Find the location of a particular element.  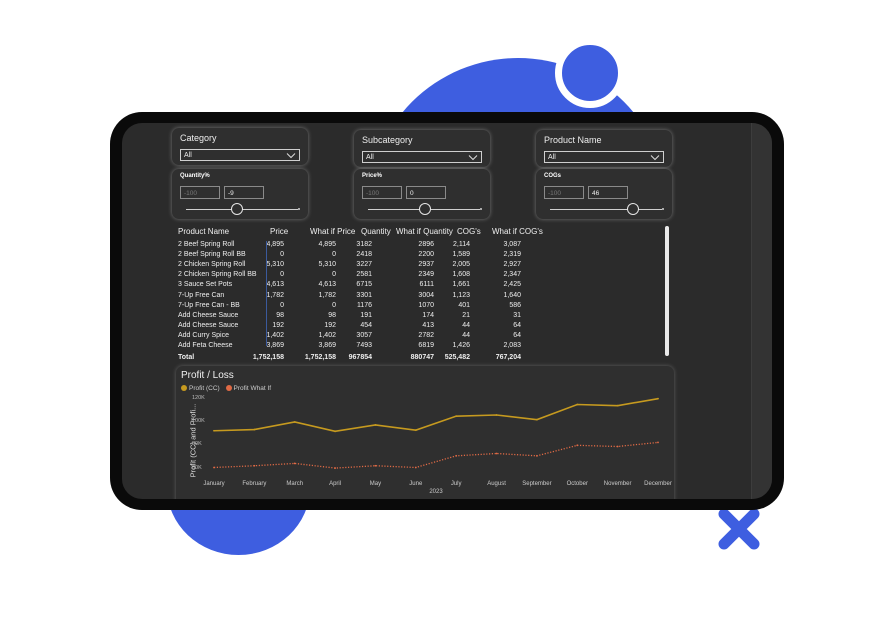

quantity-min-input: -100 is located at coordinates (200, 192).